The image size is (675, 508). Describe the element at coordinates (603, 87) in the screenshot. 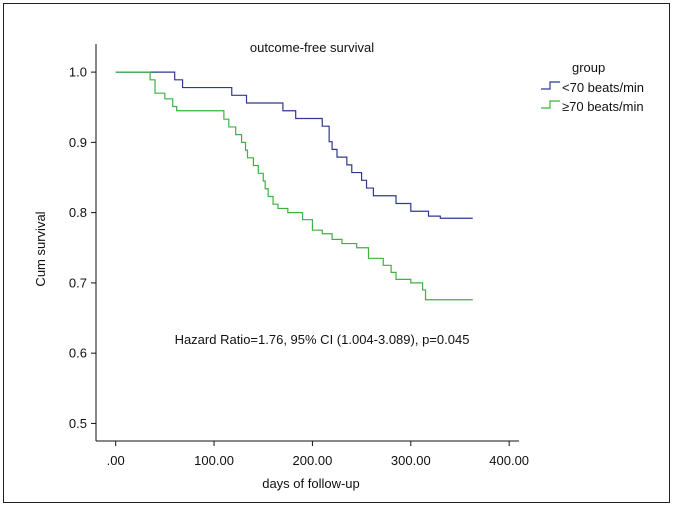

I see `legend-label-under-70: <70 beats/min` at that location.